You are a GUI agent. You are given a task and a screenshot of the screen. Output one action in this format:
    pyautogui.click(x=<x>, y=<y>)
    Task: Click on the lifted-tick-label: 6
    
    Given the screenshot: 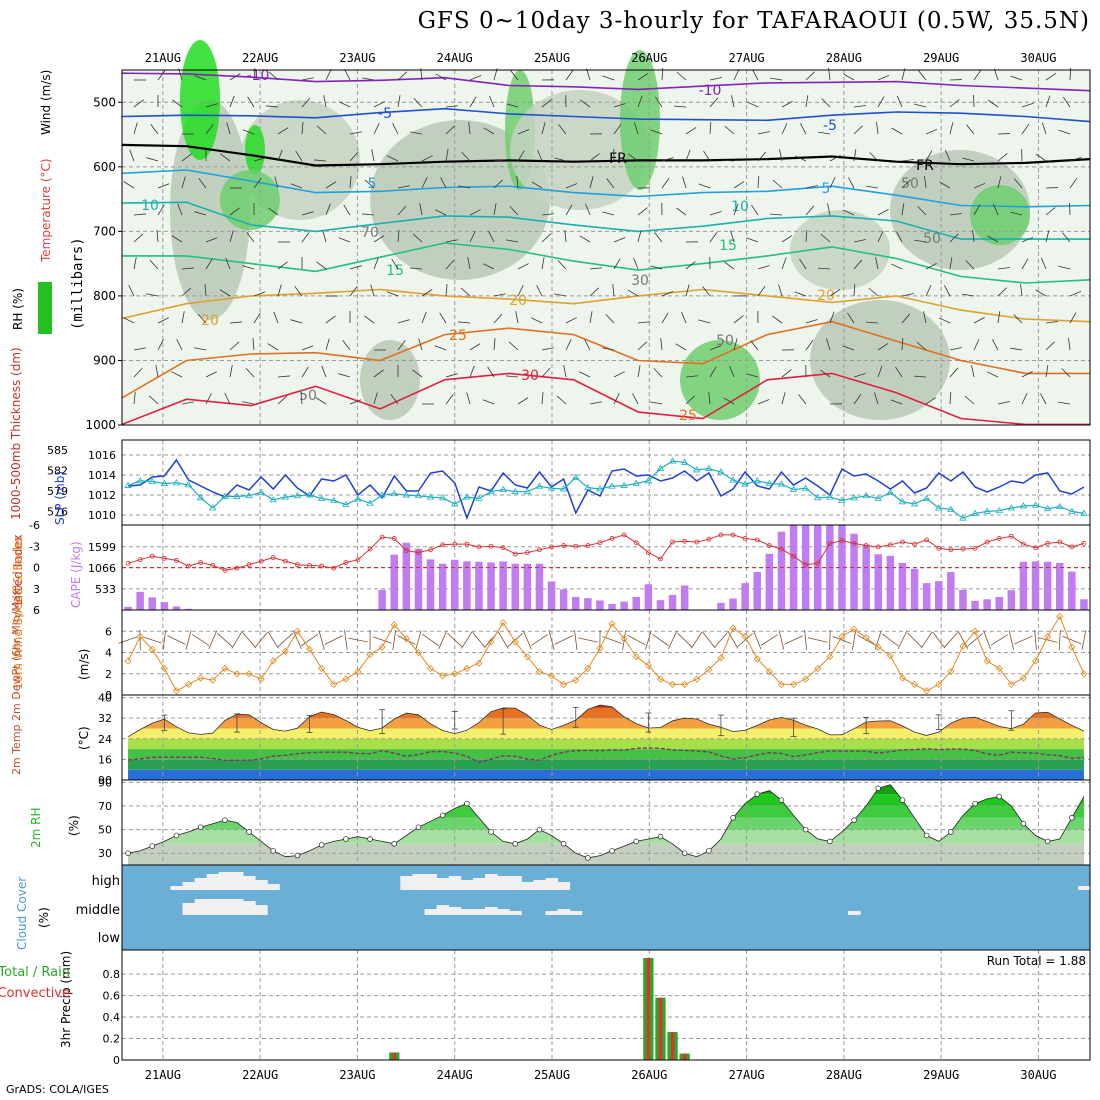 What is the action you would take?
    pyautogui.click(x=36, y=610)
    